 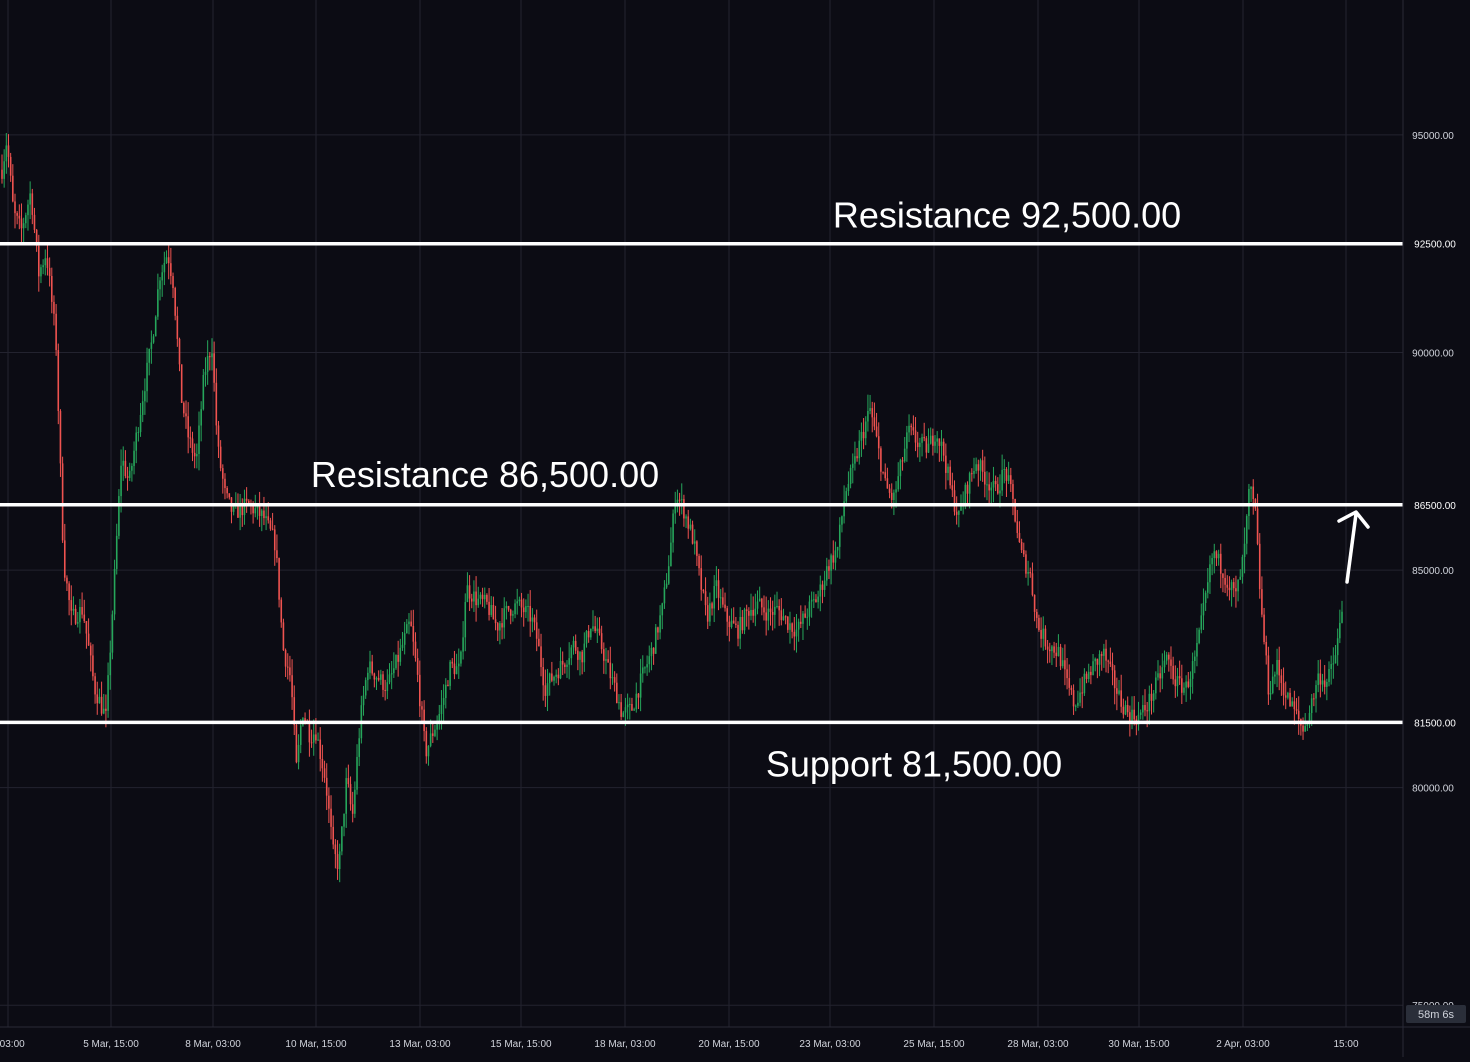 What do you see at coordinates (1433, 136) in the screenshot?
I see `price-tick-label: 95000.00` at bounding box center [1433, 136].